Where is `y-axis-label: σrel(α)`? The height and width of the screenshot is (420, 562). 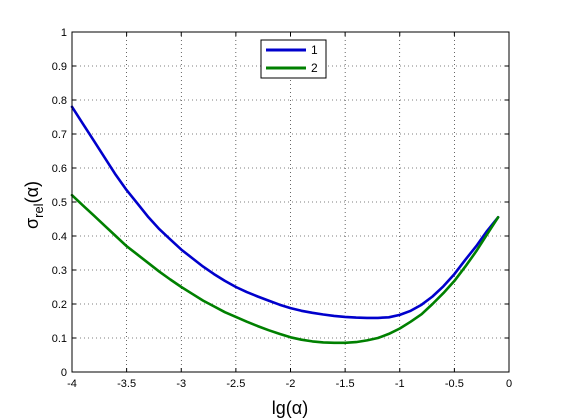 y-axis-label: σrel(α) is located at coordinates (34, 205).